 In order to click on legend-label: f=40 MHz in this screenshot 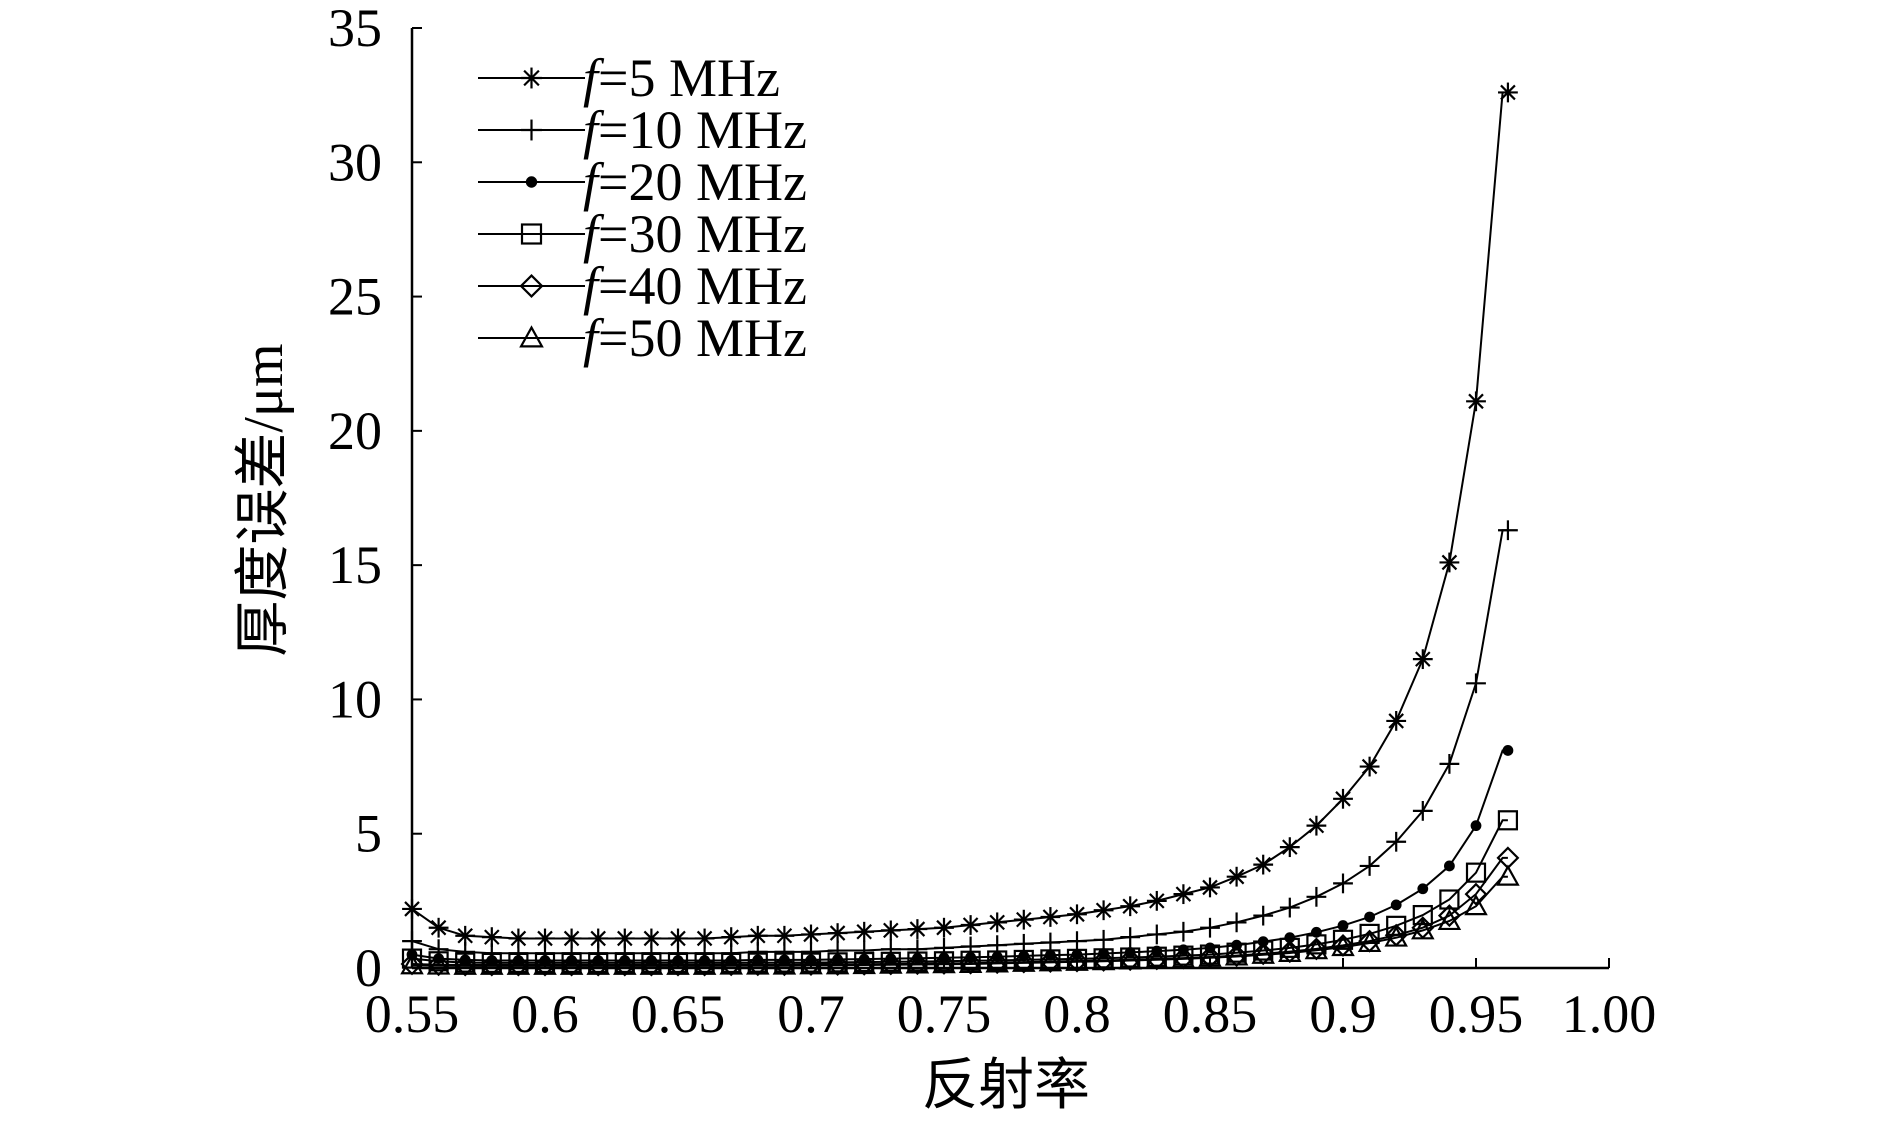, I will do `click(695, 286)`.